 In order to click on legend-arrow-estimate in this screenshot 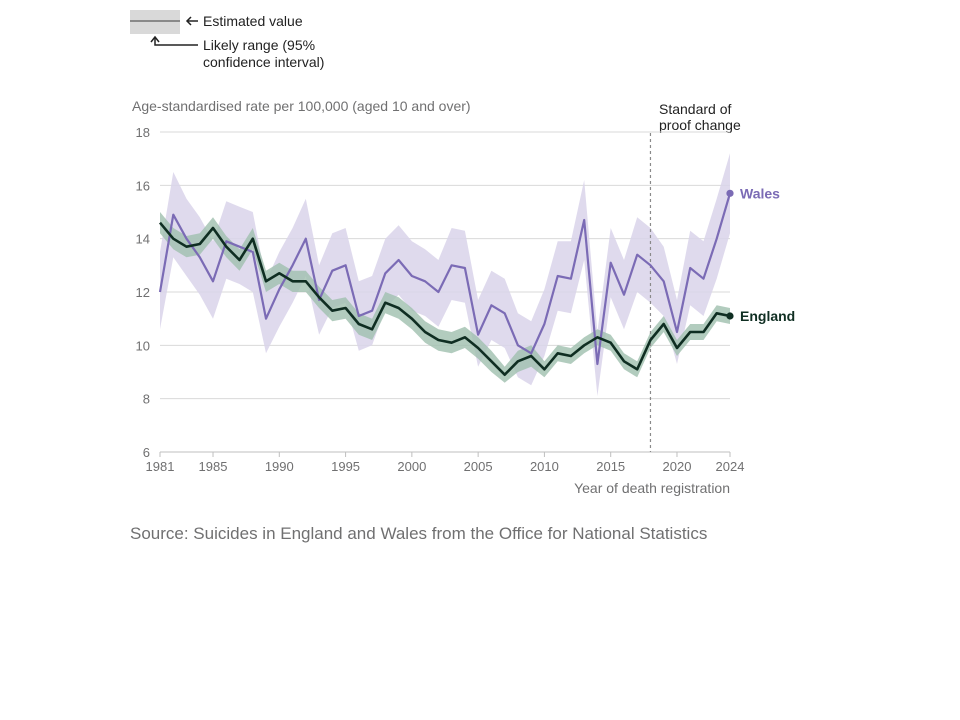, I will do `click(191, 21)`.